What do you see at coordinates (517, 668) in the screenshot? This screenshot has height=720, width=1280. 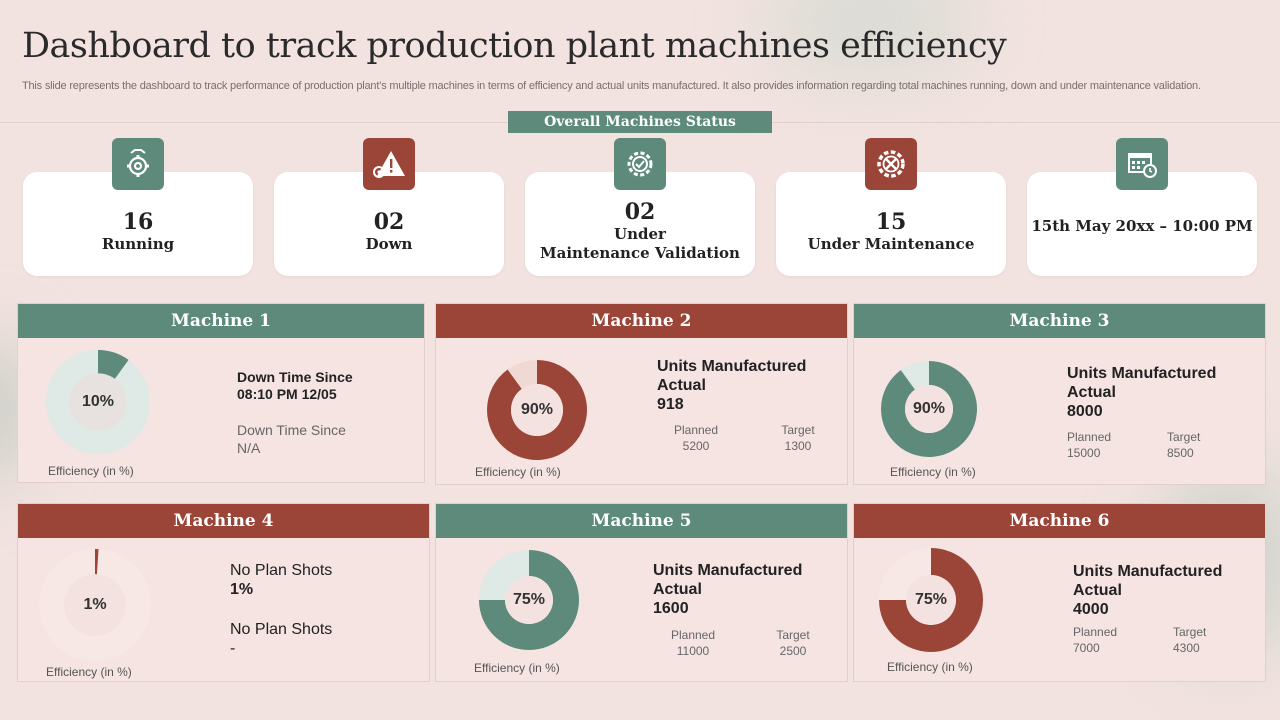 I see `machine-5-efficiency-label: Efficiency (in %)` at bounding box center [517, 668].